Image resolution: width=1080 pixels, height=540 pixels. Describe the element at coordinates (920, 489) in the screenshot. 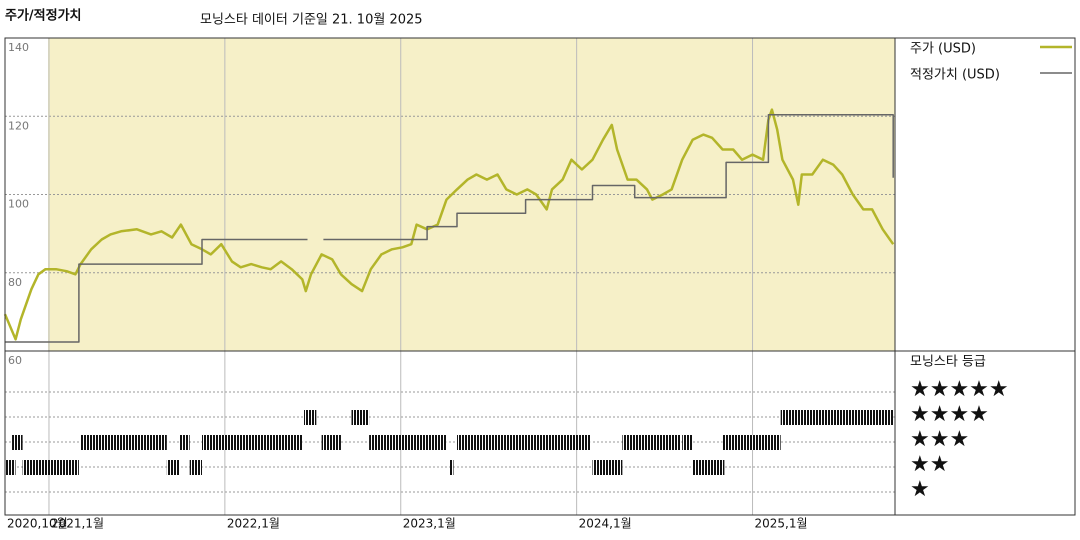

I see `rating-level-label: ★` at that location.